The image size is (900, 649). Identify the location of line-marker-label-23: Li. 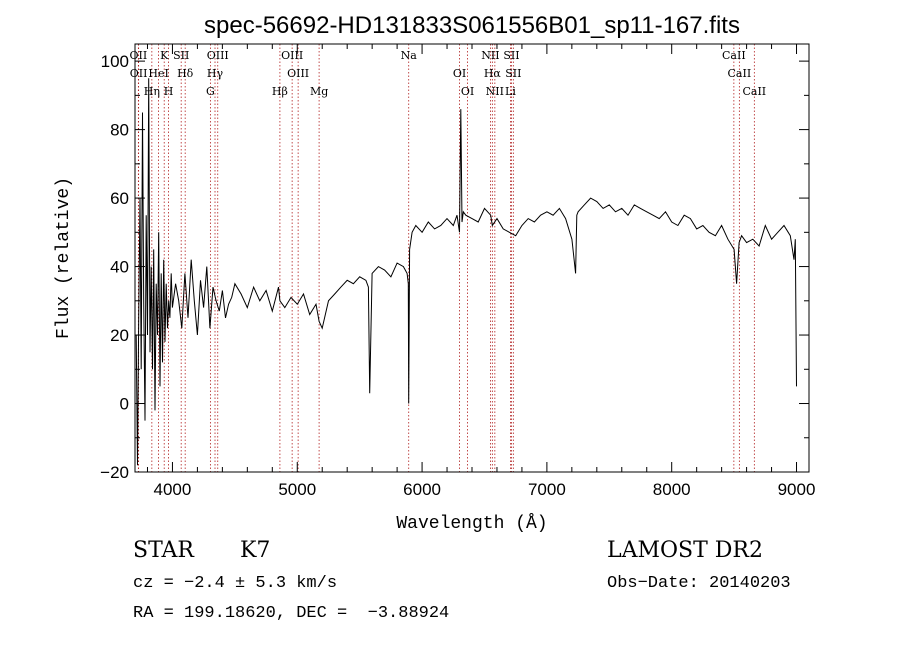
(510, 91).